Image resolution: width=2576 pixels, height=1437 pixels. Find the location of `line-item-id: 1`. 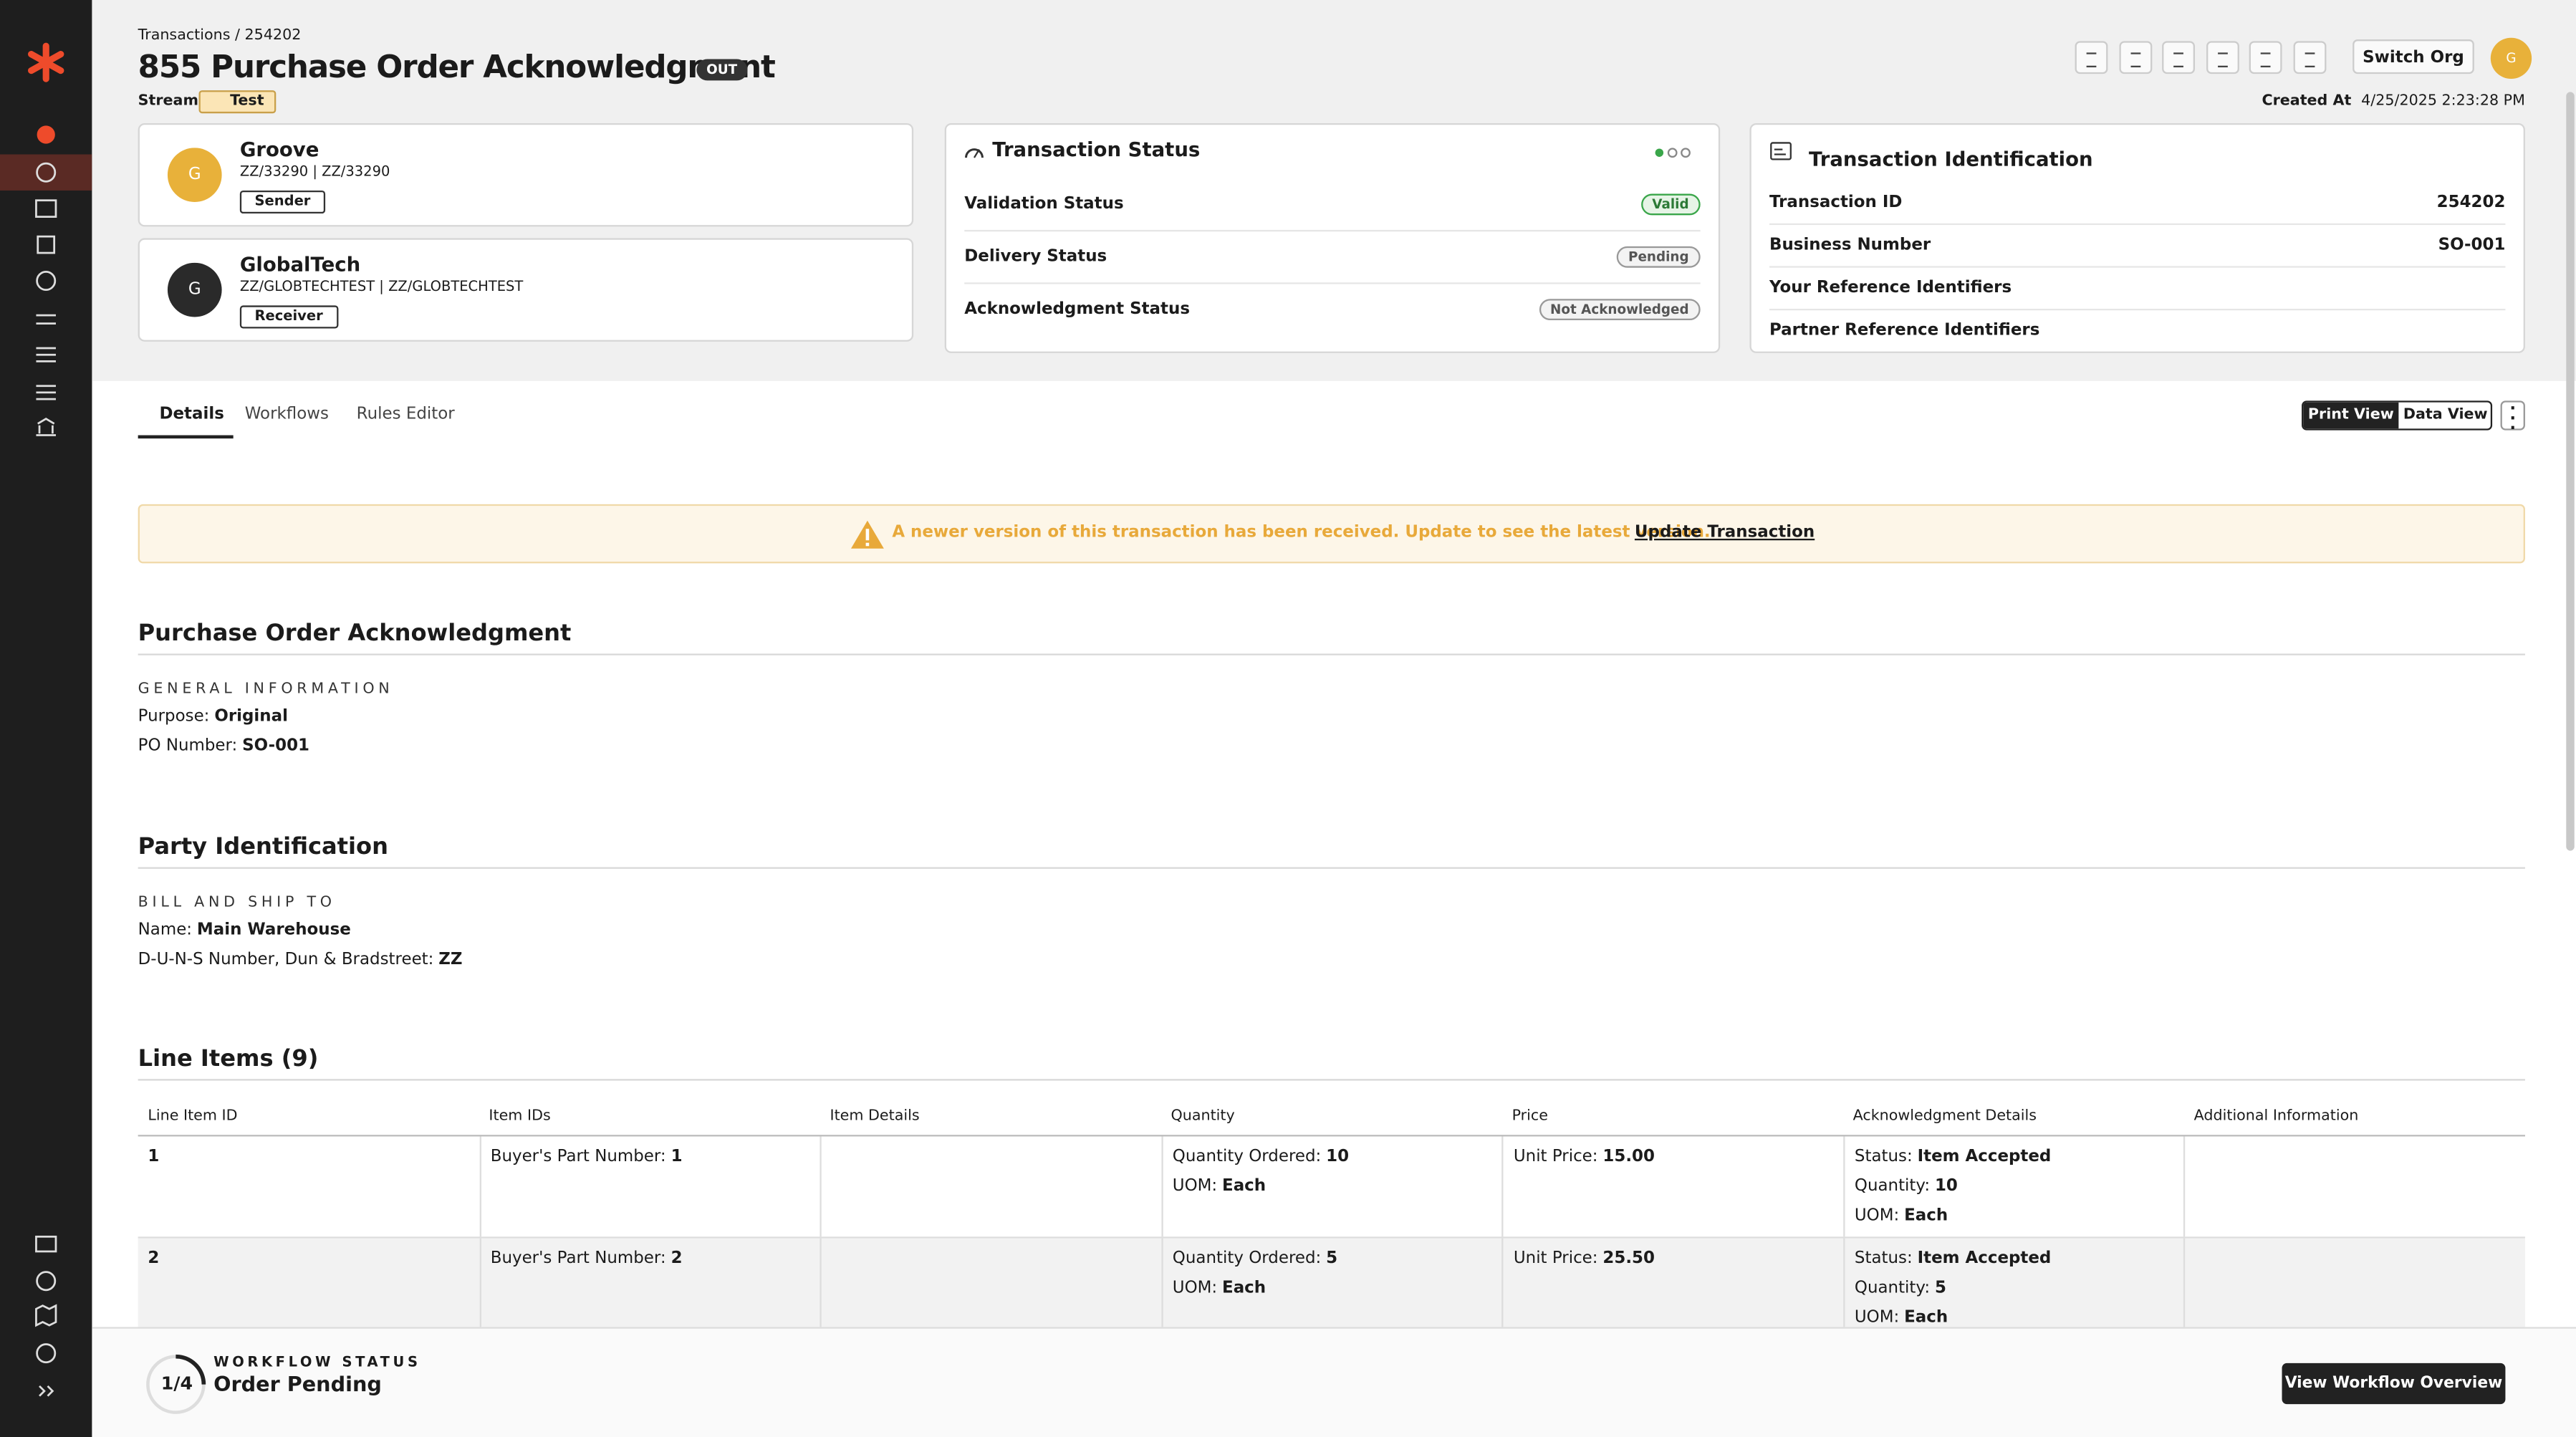

line-item-id: 1 is located at coordinates (154, 1157).